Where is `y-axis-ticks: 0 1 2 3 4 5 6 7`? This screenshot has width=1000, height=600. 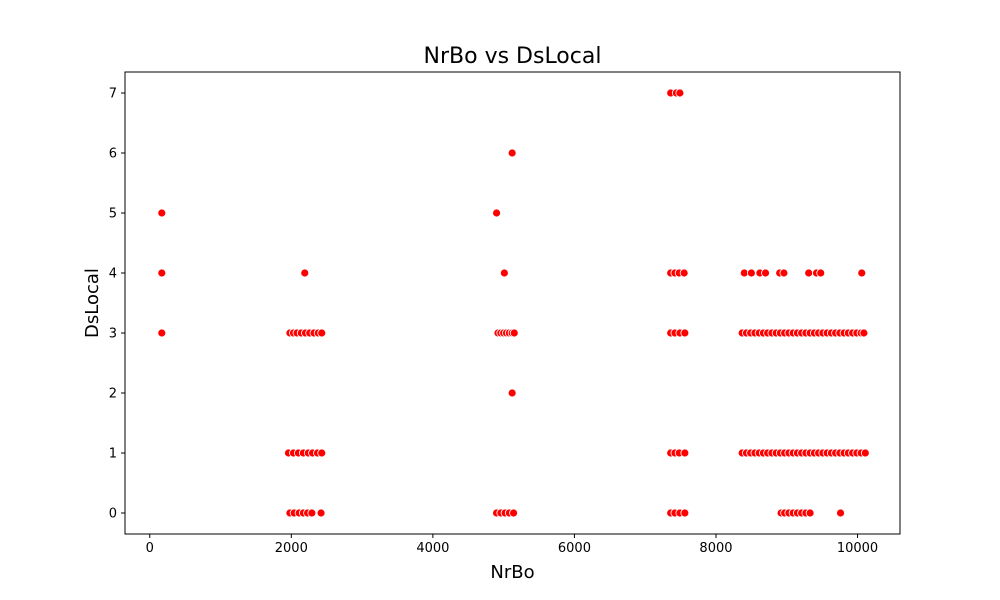 y-axis-ticks: 0 1 2 3 4 5 6 7 is located at coordinates (117, 304).